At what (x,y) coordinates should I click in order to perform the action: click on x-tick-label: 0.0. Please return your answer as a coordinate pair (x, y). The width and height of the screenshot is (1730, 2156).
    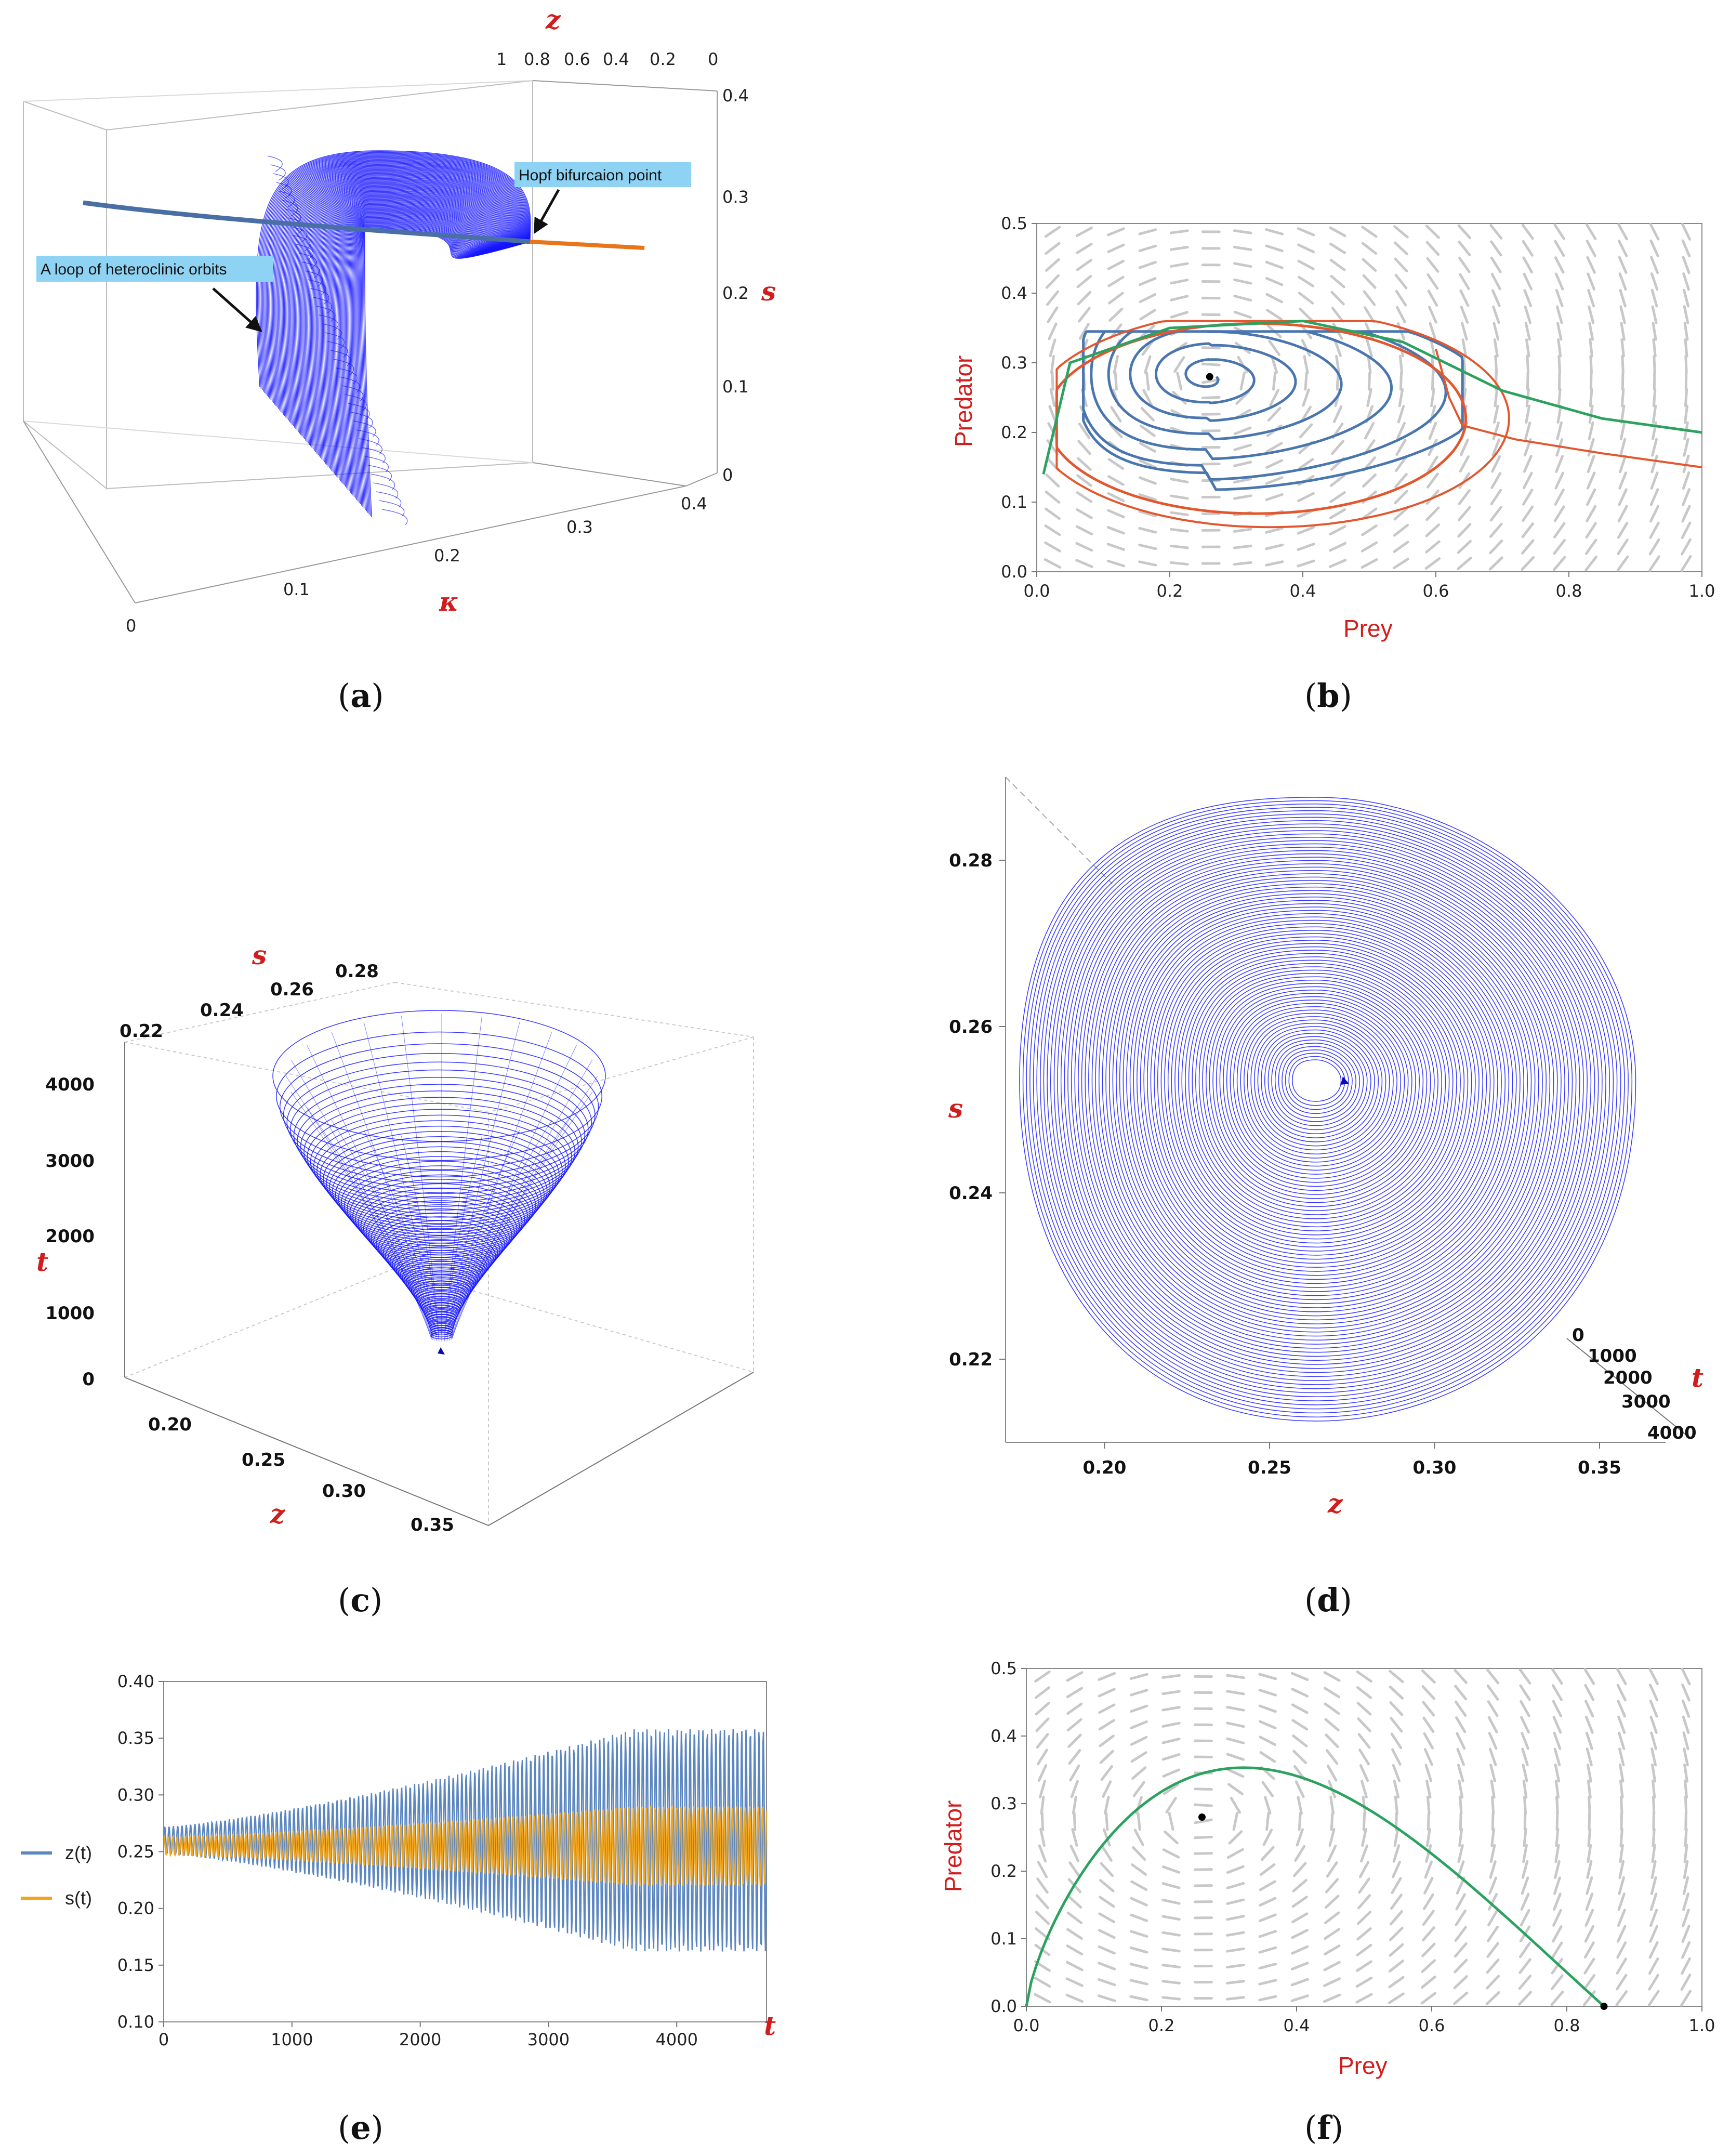
    Looking at the image, I should click on (1026, 2025).